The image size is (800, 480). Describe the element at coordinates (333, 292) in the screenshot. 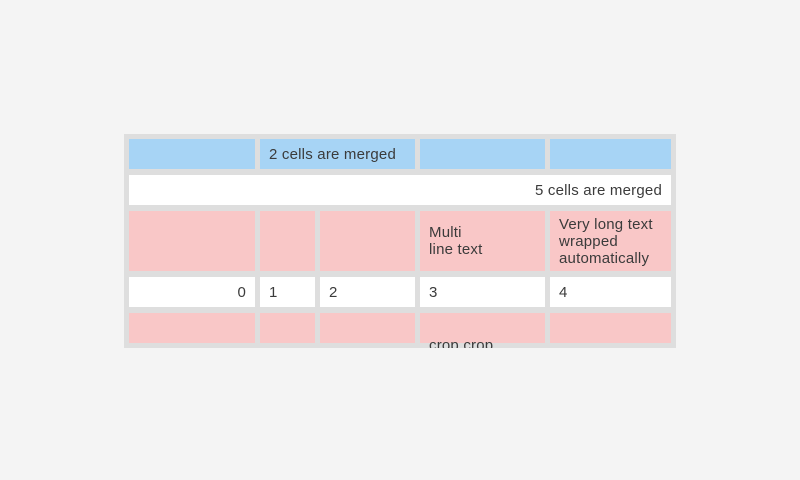

I see `cell-r4c3-value: 2` at that location.